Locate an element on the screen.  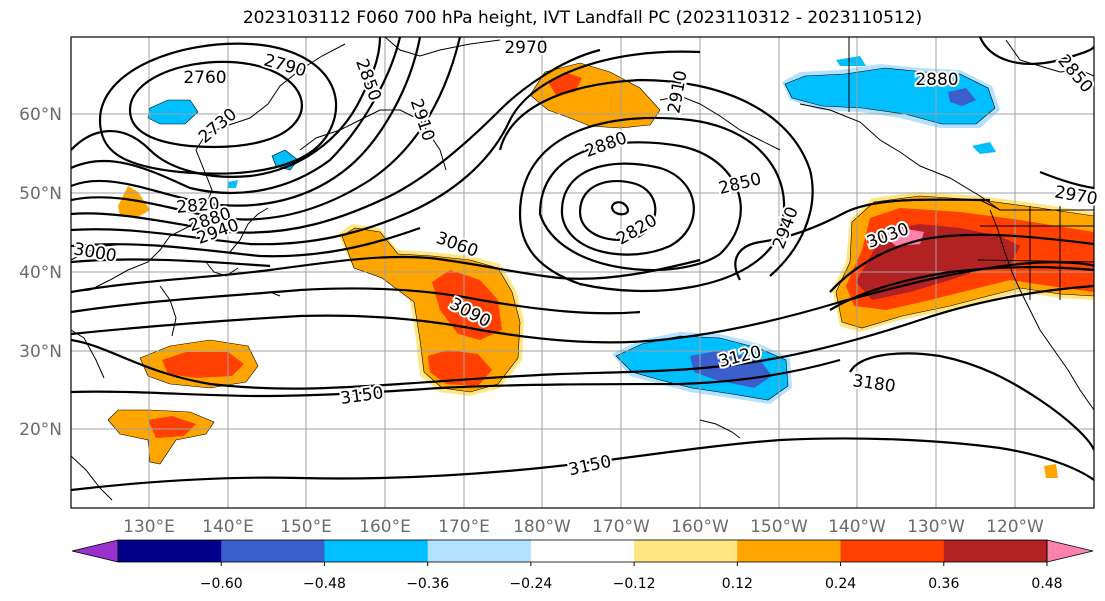
shade-west-pacific-red is located at coordinates (203, 365).